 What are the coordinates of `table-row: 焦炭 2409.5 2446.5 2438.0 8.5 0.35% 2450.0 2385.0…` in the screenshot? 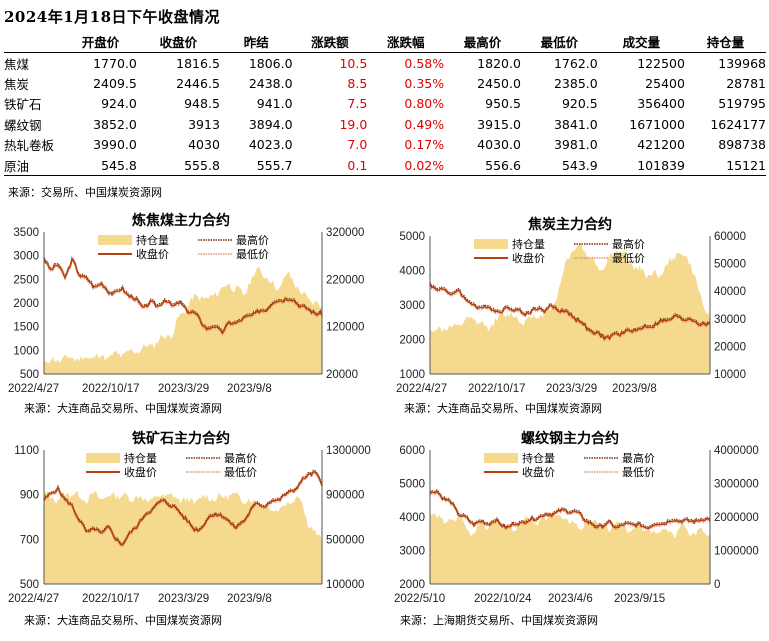 It's located at (385, 83).